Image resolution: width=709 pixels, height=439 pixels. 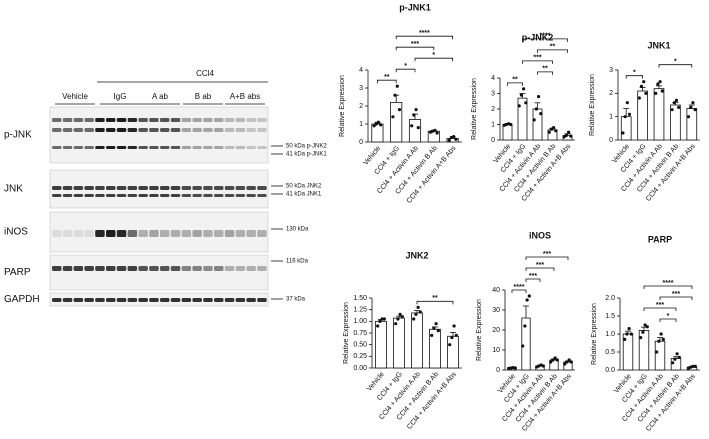 What do you see at coordinates (658, 45) in the screenshot?
I see `chart-title: JNK1` at bounding box center [658, 45].